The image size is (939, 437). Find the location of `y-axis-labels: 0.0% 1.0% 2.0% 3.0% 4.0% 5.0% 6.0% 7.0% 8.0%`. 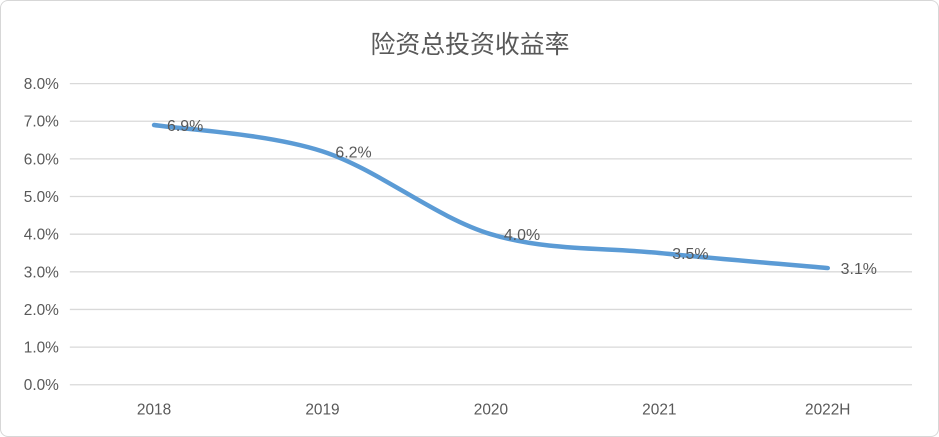

y-axis-labels: 0.0% 1.0% 2.0% 3.0% 4.0% 5.0% 6.0% 7.0% 8.0% is located at coordinates (41, 235).